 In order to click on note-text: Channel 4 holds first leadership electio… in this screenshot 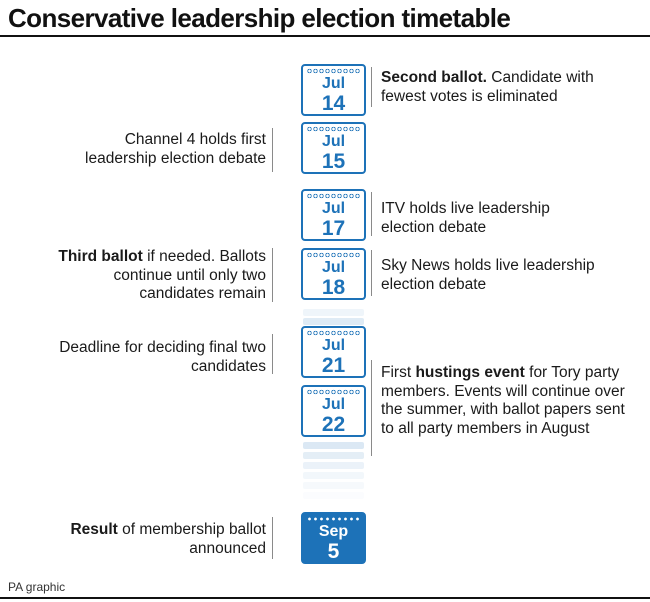, I will do `click(175, 149)`.